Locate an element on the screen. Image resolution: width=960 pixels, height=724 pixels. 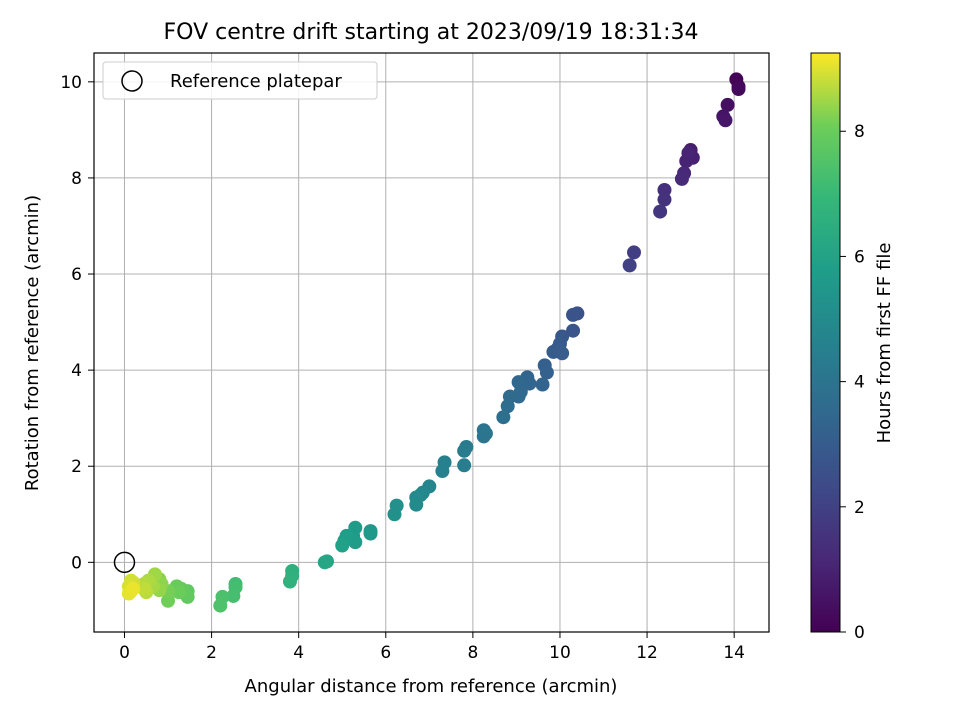
y-tick-label: 6 is located at coordinates (76, 275).